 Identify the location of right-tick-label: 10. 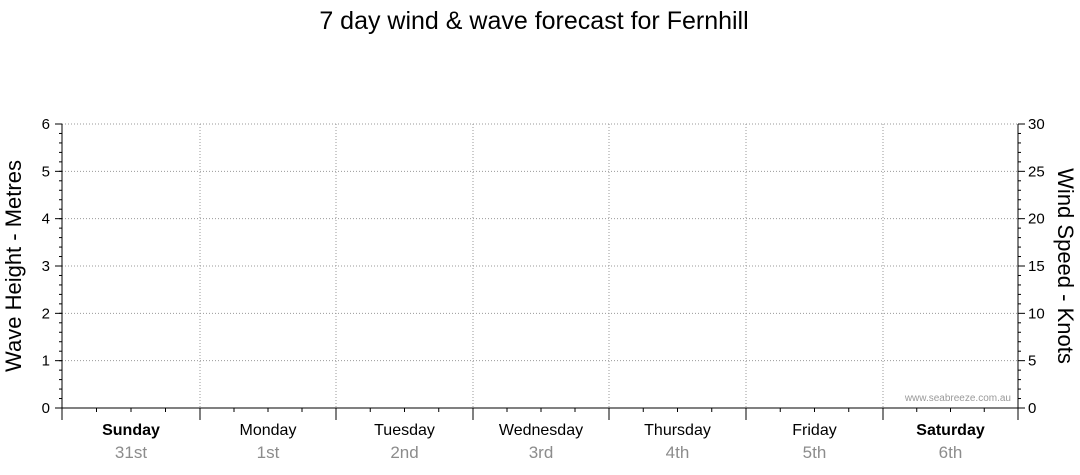
(1036, 313).